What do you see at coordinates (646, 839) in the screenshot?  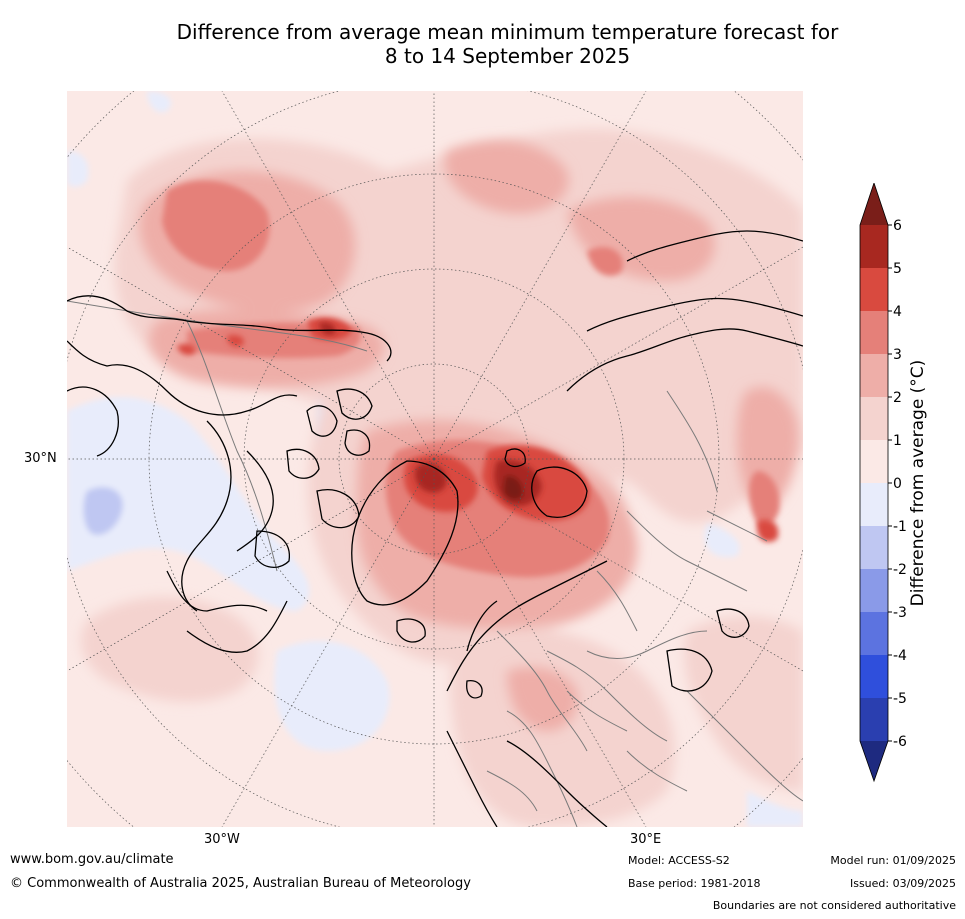 I see `lon-label-30e: 30°E` at bounding box center [646, 839].